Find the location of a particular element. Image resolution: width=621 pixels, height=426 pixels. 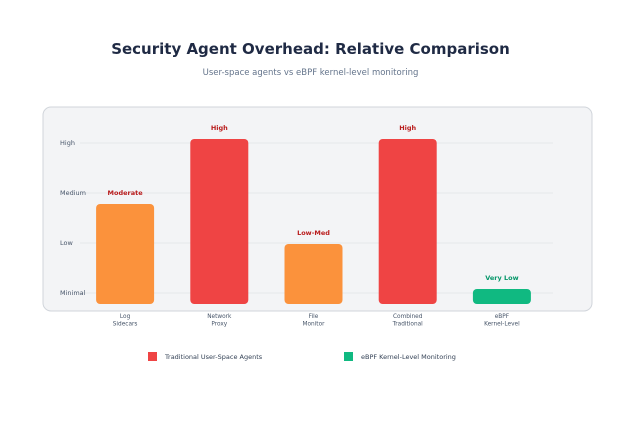

x-tick-label-3-0: Combined is located at coordinates (408, 317).